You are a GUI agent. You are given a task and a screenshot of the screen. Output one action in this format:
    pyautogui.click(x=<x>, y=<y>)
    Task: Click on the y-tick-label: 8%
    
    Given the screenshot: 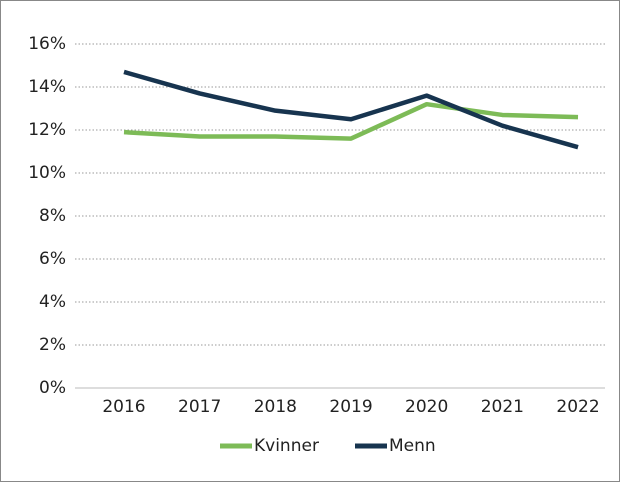 What is the action you would take?
    pyautogui.click(x=52, y=216)
    